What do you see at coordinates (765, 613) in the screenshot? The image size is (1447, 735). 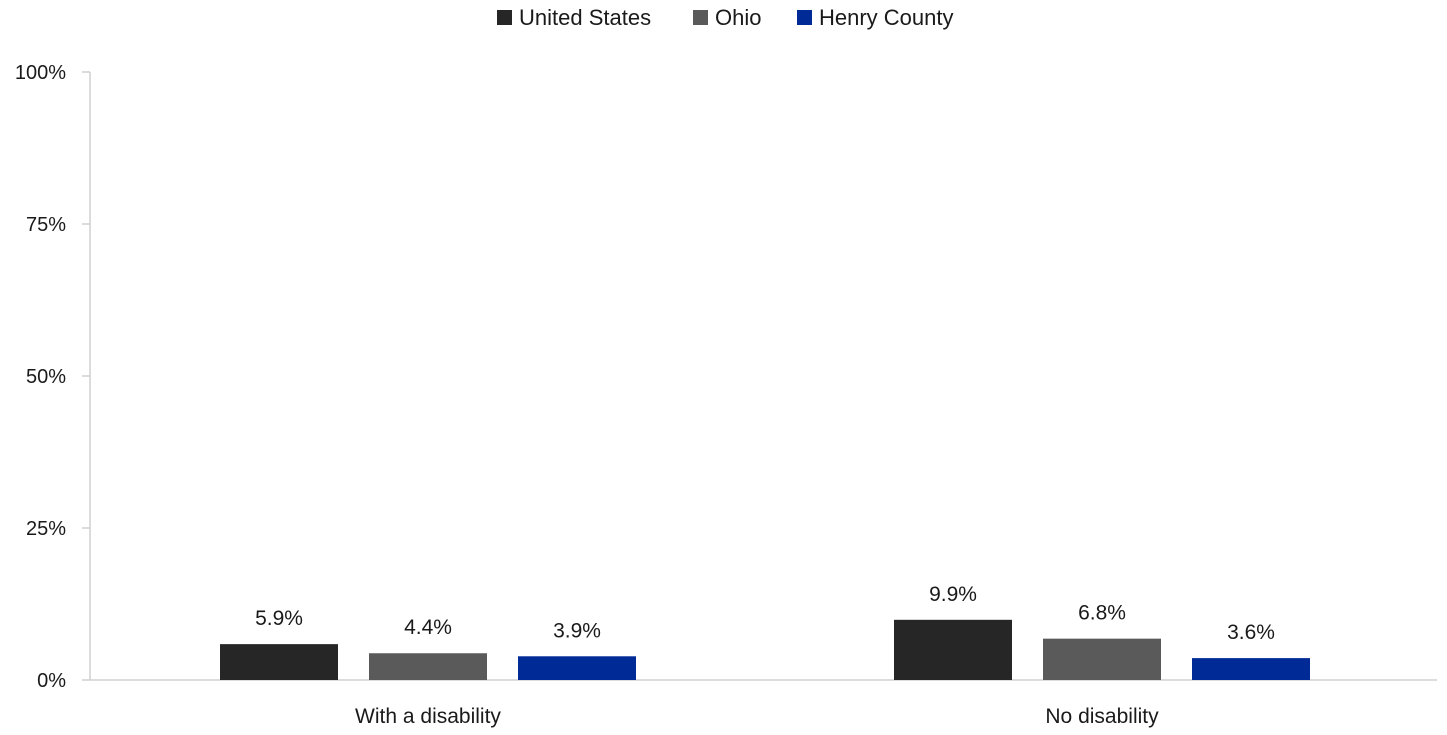 I see `data-labels: 5.9% 4.4% 3.9% 9.9% 6.8% 3.6%` at bounding box center [765, 613].